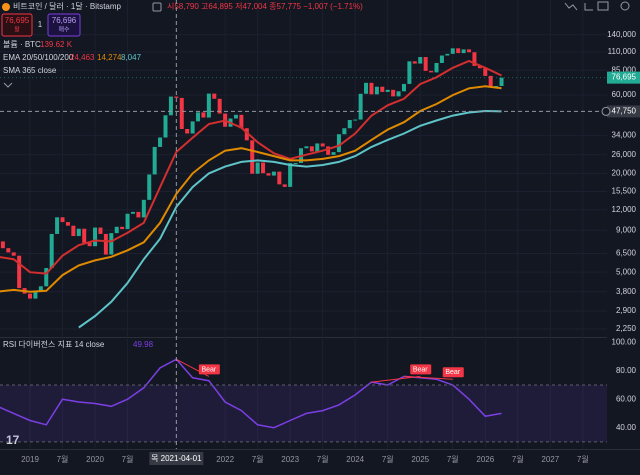 This screenshot has width=640, height=475. I want to click on price-badge, so click(623, 77).